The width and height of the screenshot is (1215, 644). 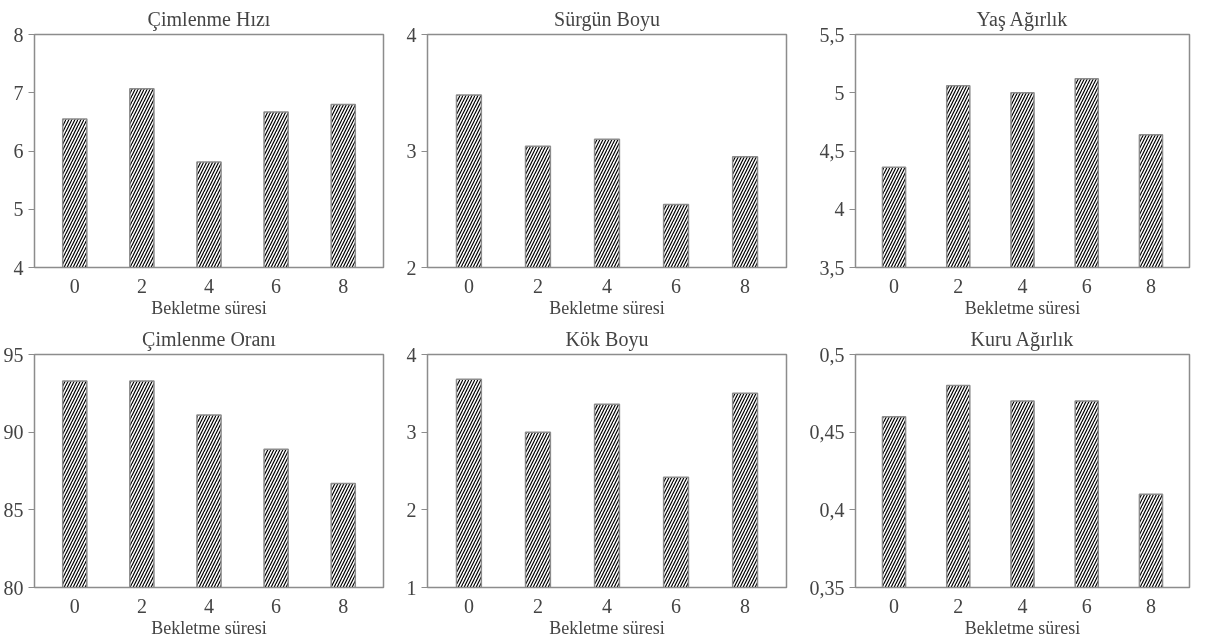 I want to click on y-tick-label: 0,45, so click(x=827, y=432).